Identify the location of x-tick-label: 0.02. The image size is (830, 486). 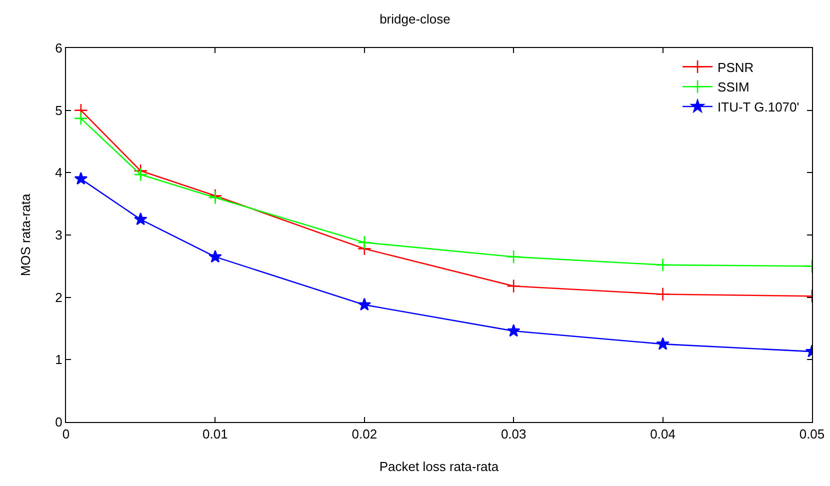
(365, 434).